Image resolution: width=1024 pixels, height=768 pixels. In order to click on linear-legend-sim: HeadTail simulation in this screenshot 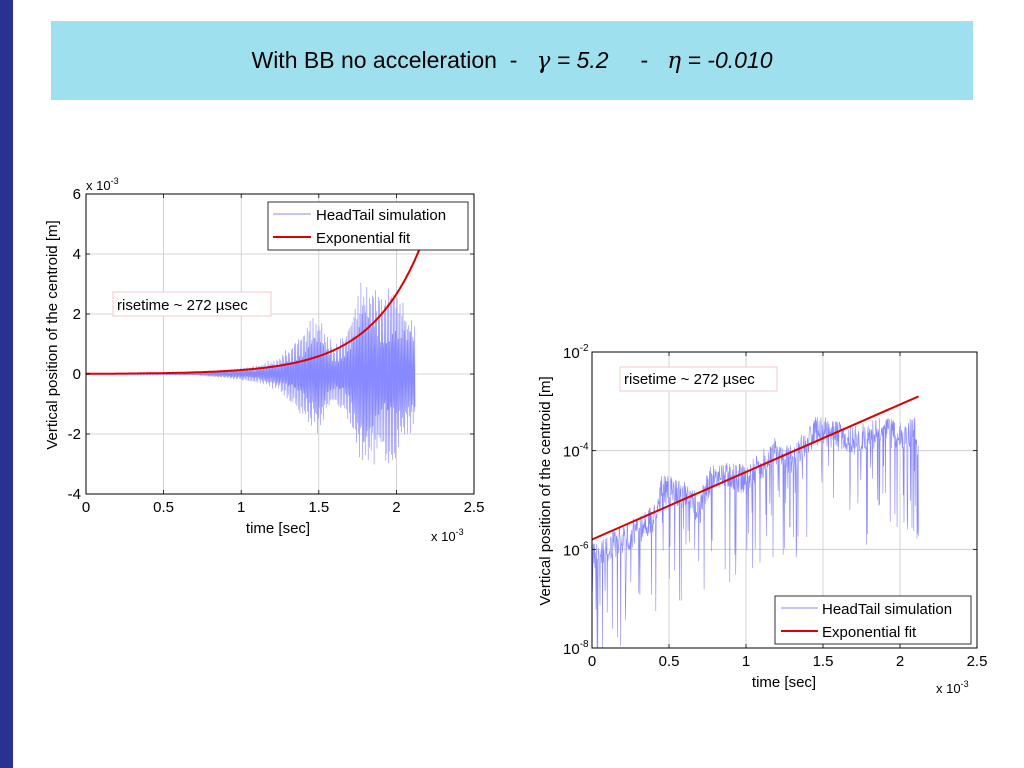, I will do `click(381, 215)`.